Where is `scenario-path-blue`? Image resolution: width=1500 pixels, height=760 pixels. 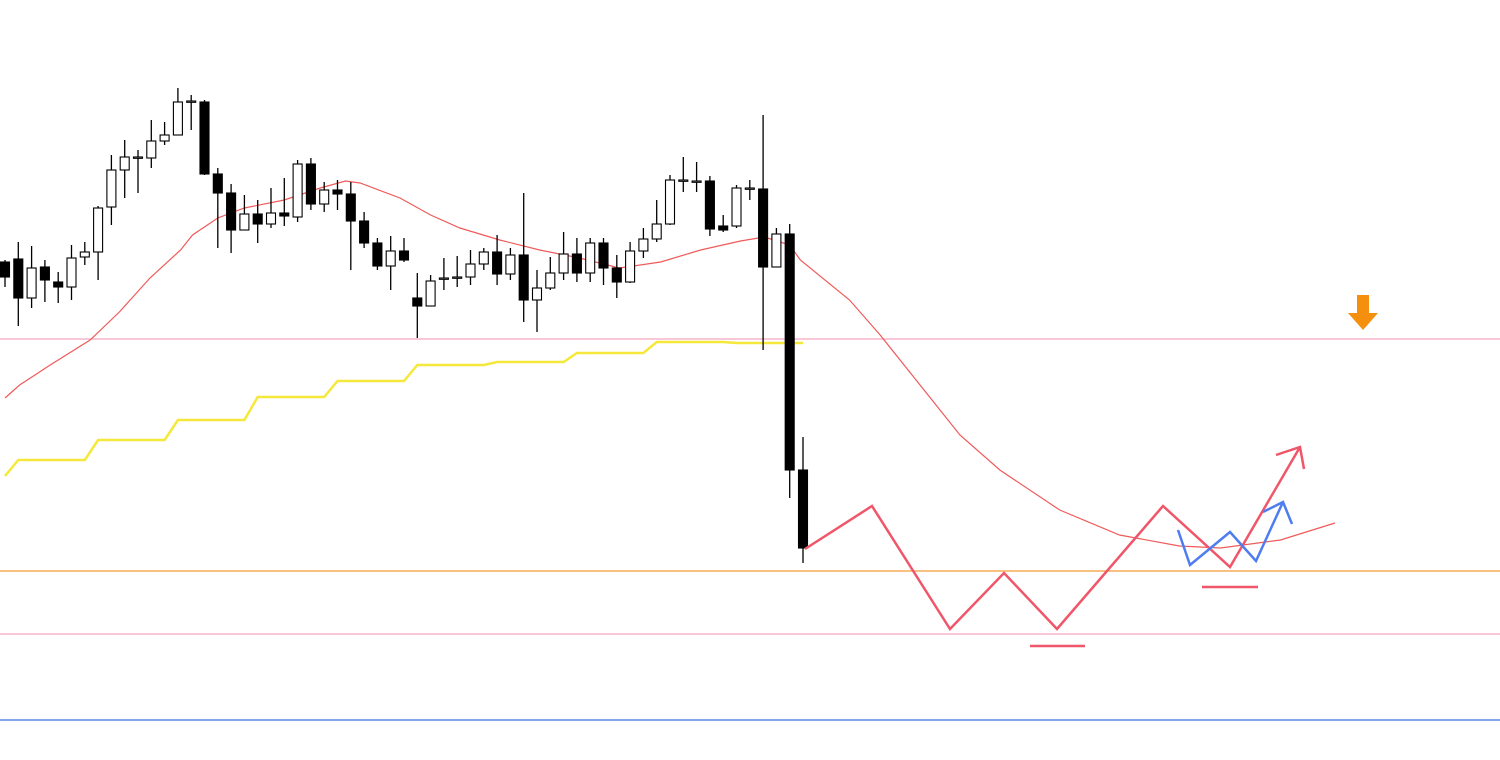
scenario-path-blue is located at coordinates (1230, 534).